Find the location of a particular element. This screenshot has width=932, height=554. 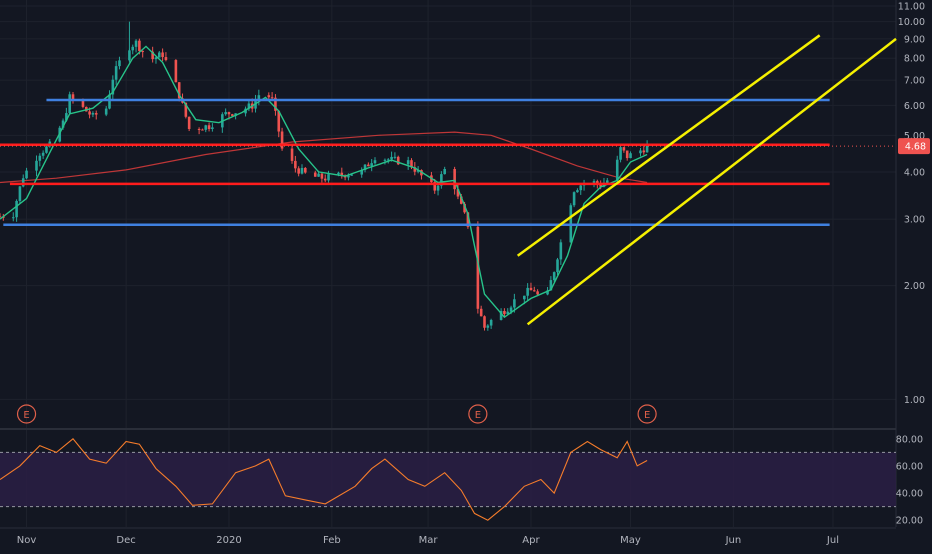

event-marker-circle is located at coordinates (647, 414).